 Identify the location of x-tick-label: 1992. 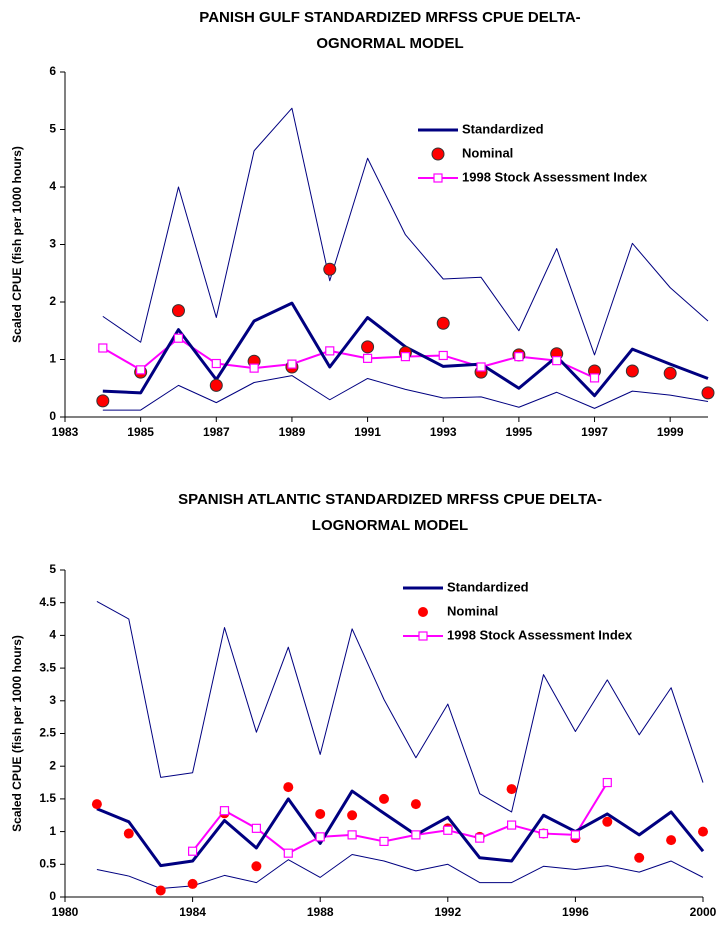
(447, 912).